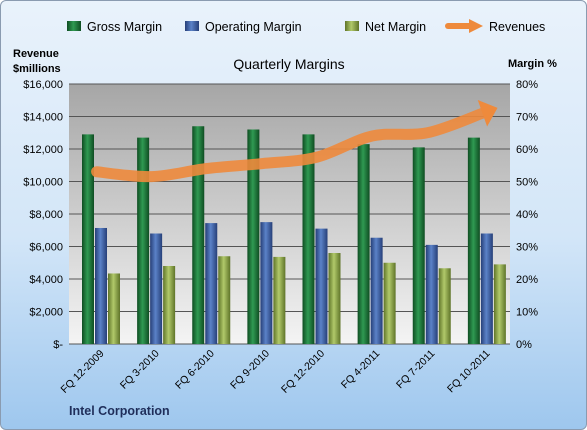 Image resolution: width=587 pixels, height=430 pixels. I want to click on right-axis-tick-label: 10%, so click(527, 313).